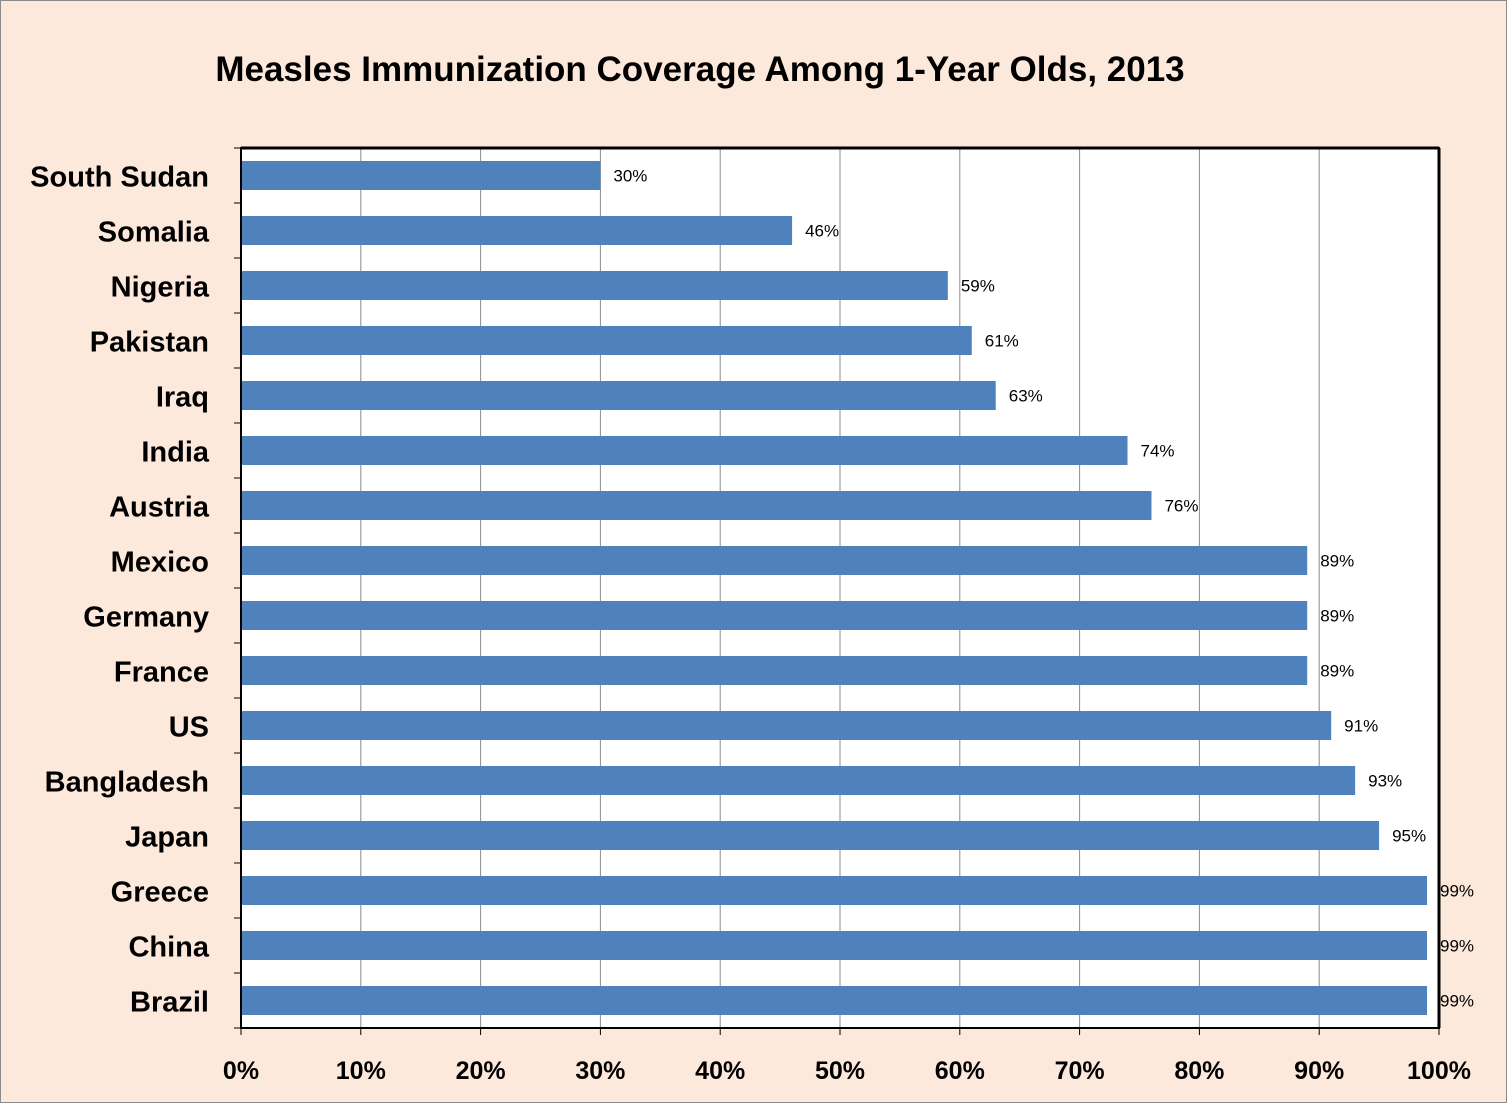 This screenshot has height=1103, width=1507. Describe the element at coordinates (146, 618) in the screenshot. I see `category-label: Germany` at that location.